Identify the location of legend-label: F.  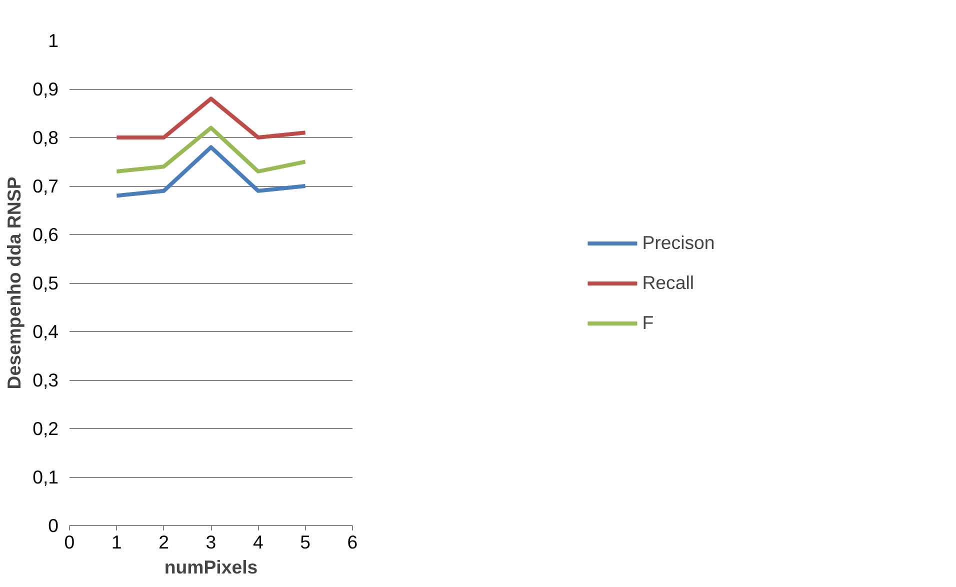
(648, 323).